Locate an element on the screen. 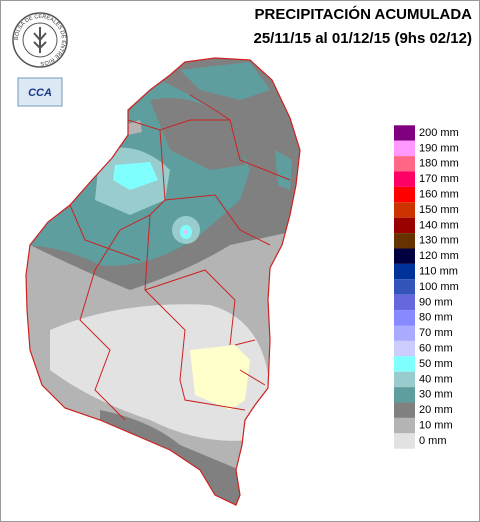  legend-label: 150 mm is located at coordinates (439, 210).